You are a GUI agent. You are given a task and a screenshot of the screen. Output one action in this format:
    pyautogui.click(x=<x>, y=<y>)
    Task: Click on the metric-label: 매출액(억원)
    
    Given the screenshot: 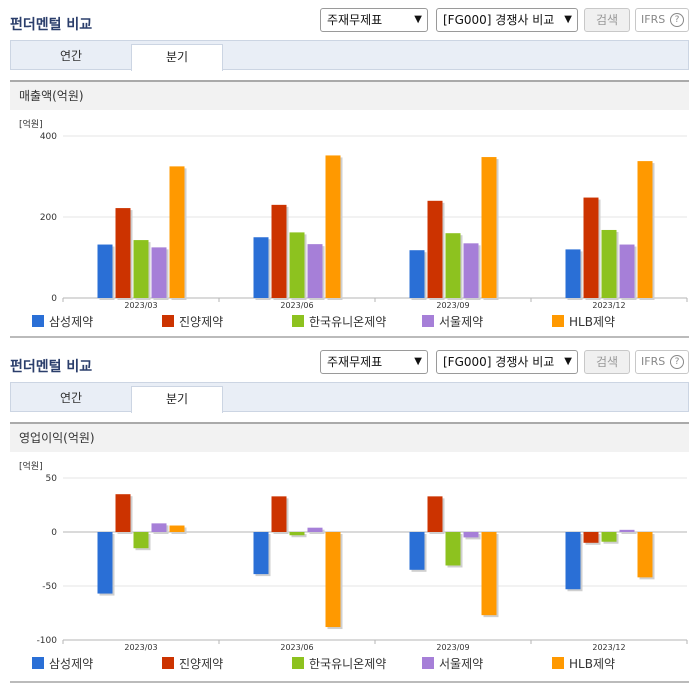 What is the action you would take?
    pyautogui.click(x=349, y=95)
    